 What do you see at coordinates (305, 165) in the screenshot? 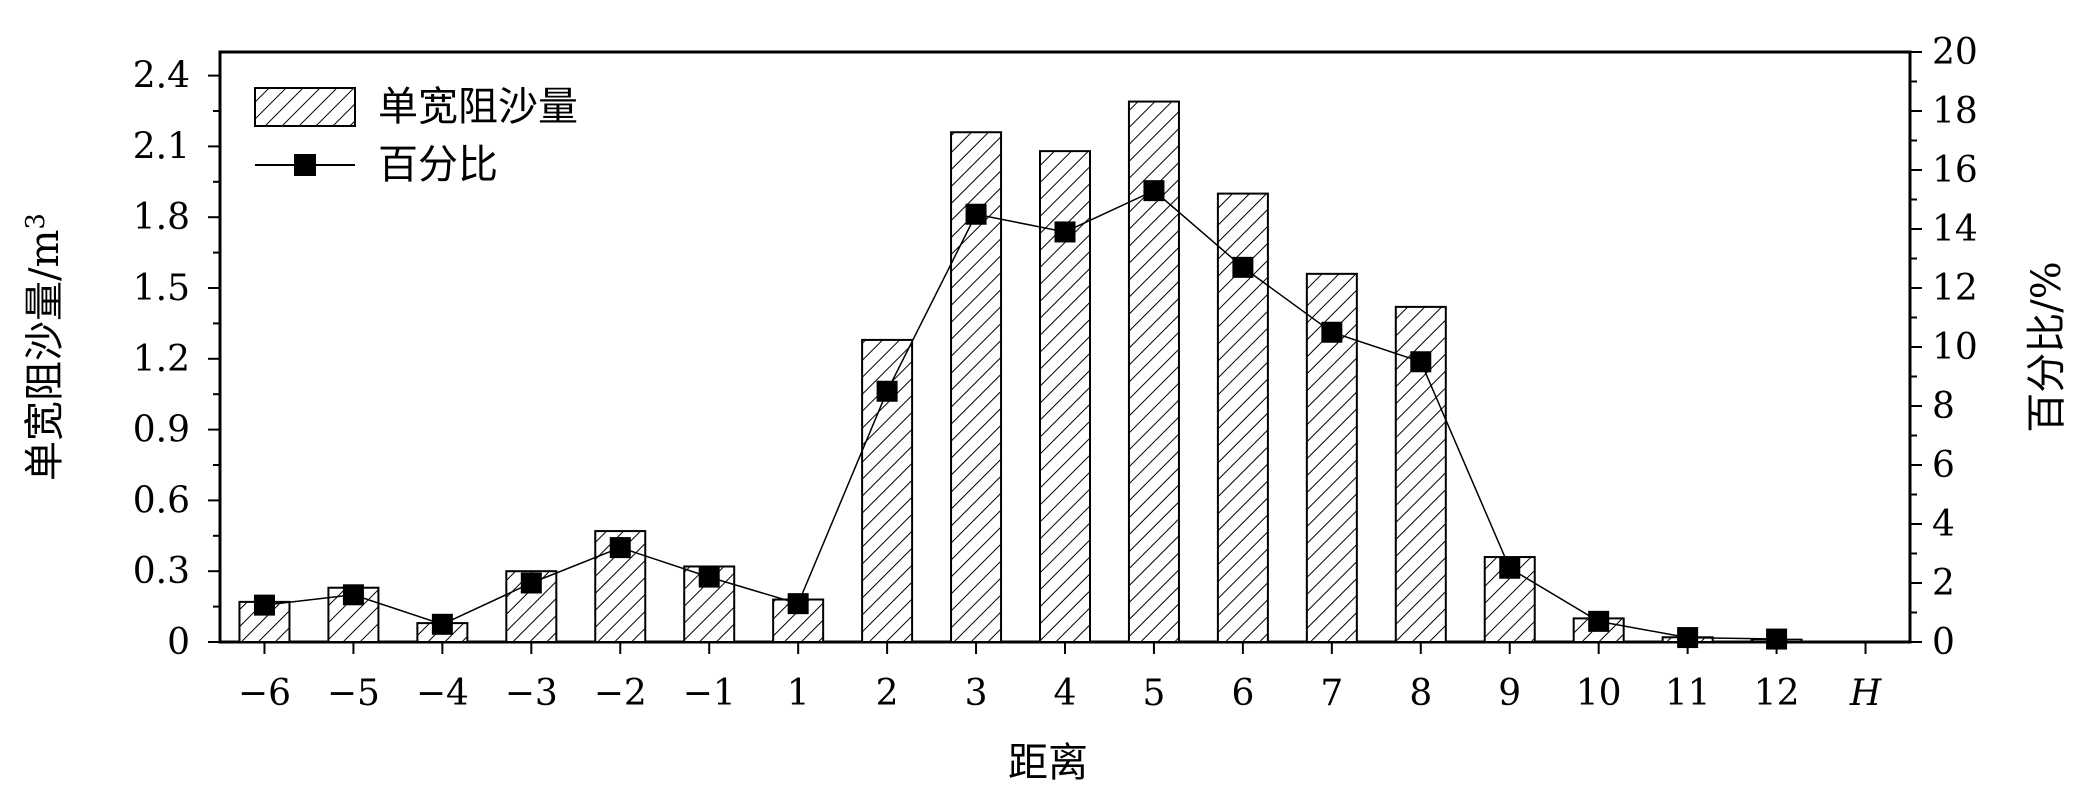
I see `legend-marker-swatch` at bounding box center [305, 165].